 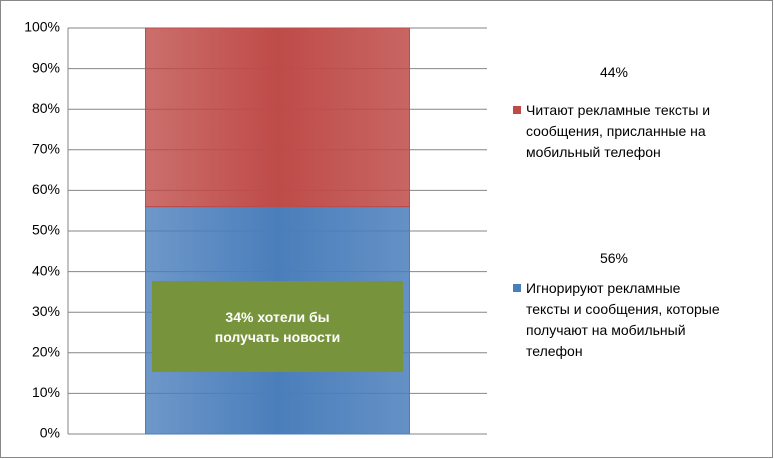 I want to click on value-label: 44%, so click(x=614, y=72).